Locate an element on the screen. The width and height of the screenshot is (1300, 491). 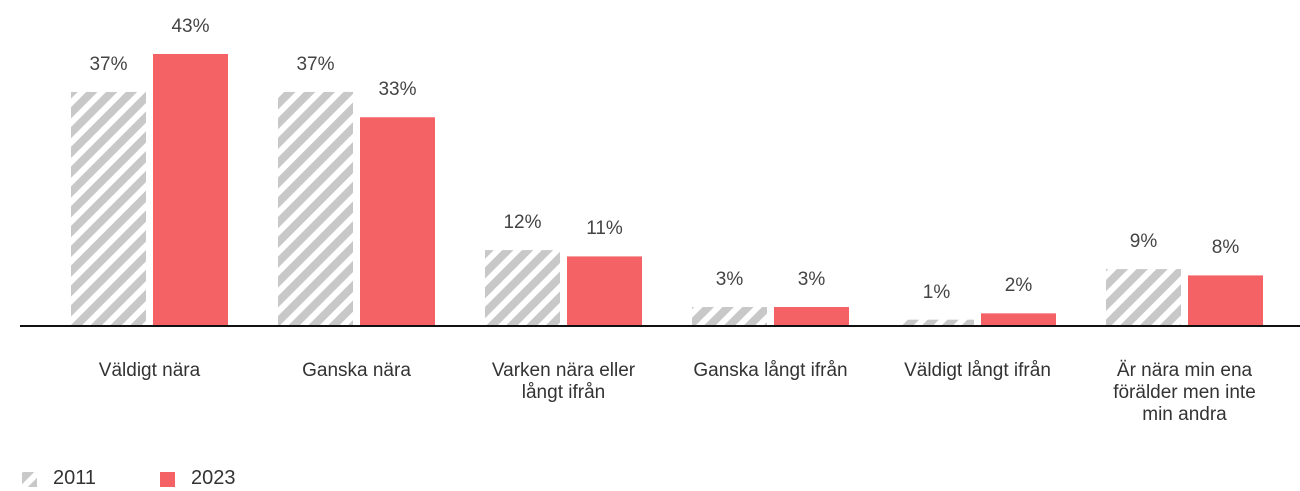
value-label: 1% is located at coordinates (936, 292).